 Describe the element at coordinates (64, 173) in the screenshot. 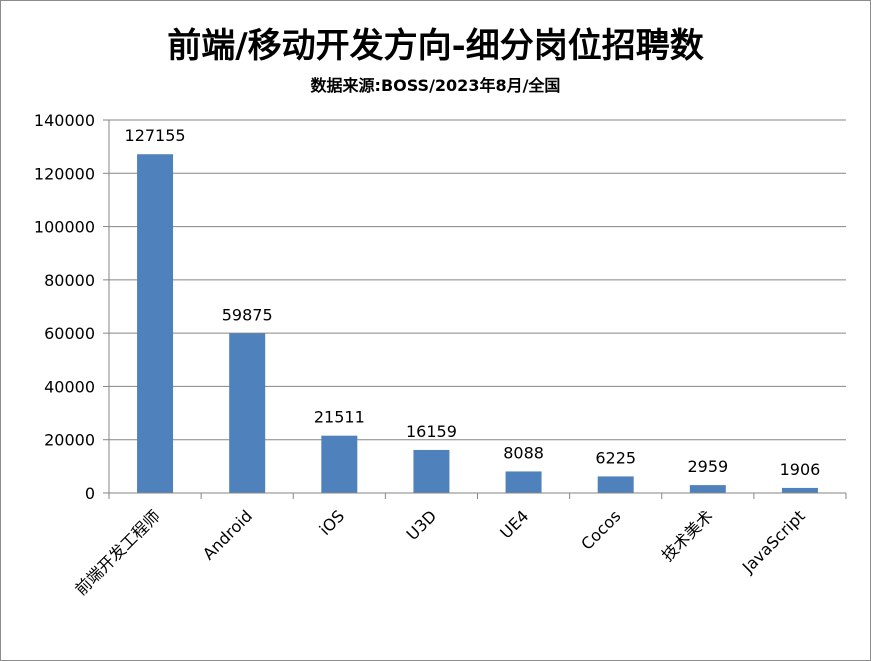

I see `y-tick-label: 120000` at that location.